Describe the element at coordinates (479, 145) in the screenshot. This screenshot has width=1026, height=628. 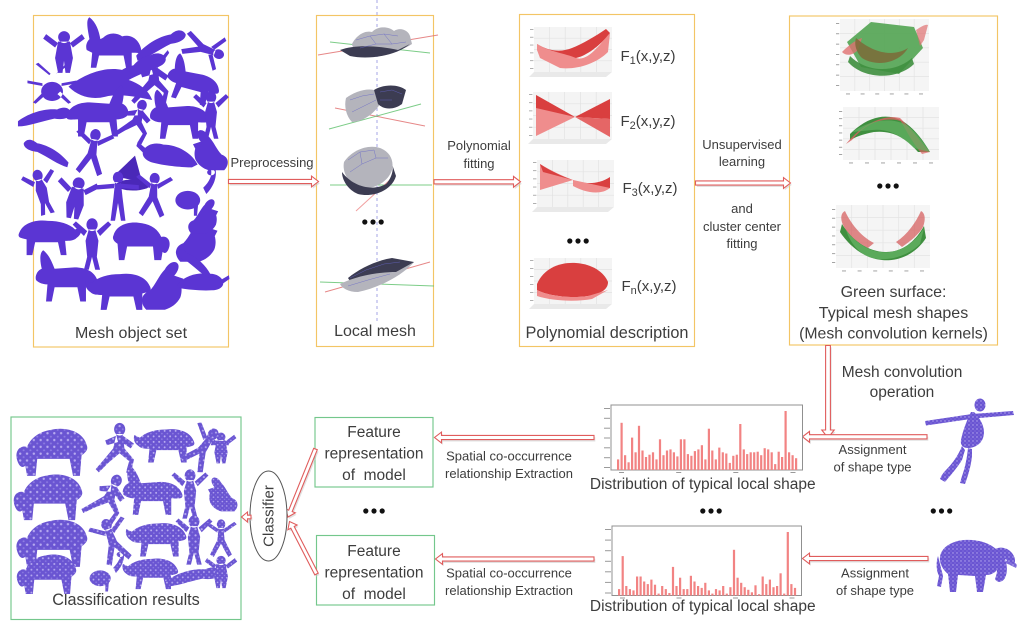
I see `svg-text: Polynomial` at that location.